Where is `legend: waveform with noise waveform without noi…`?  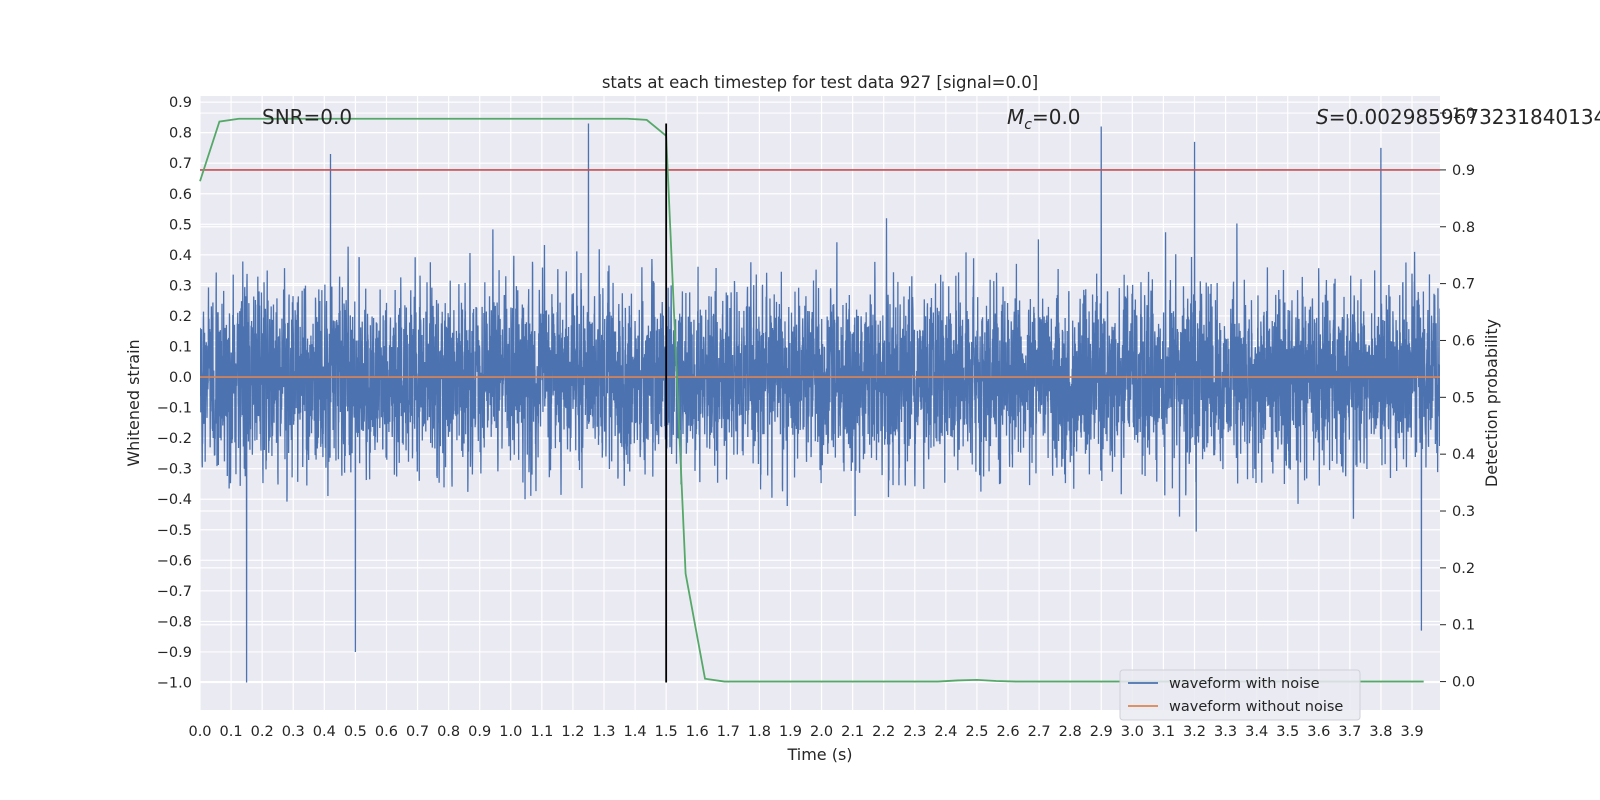 legend: waveform with noise waveform without noi… is located at coordinates (1240, 695).